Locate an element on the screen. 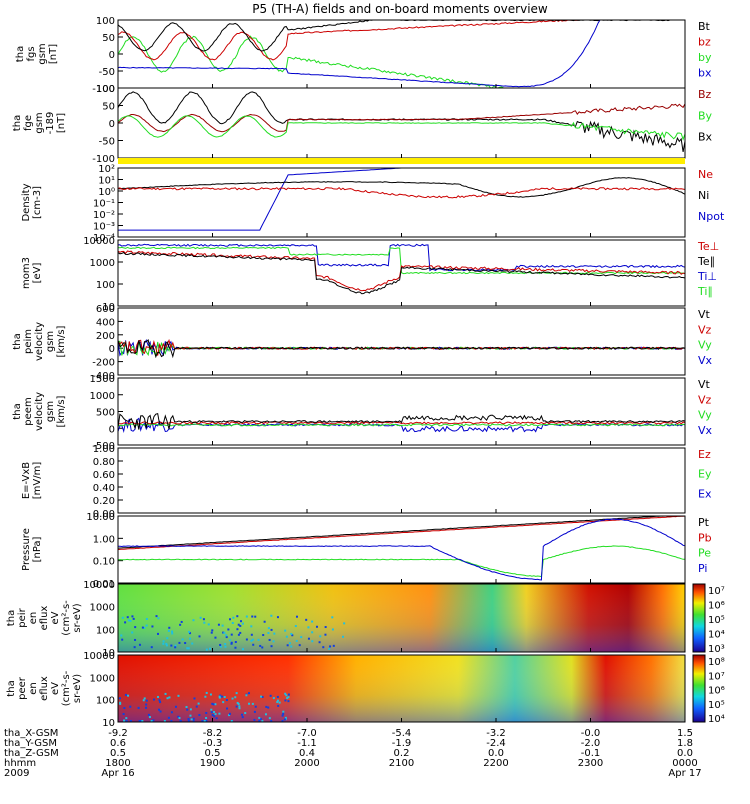 This screenshot has width=750, height=804. heatmap-shade is located at coordinates (401, 618).